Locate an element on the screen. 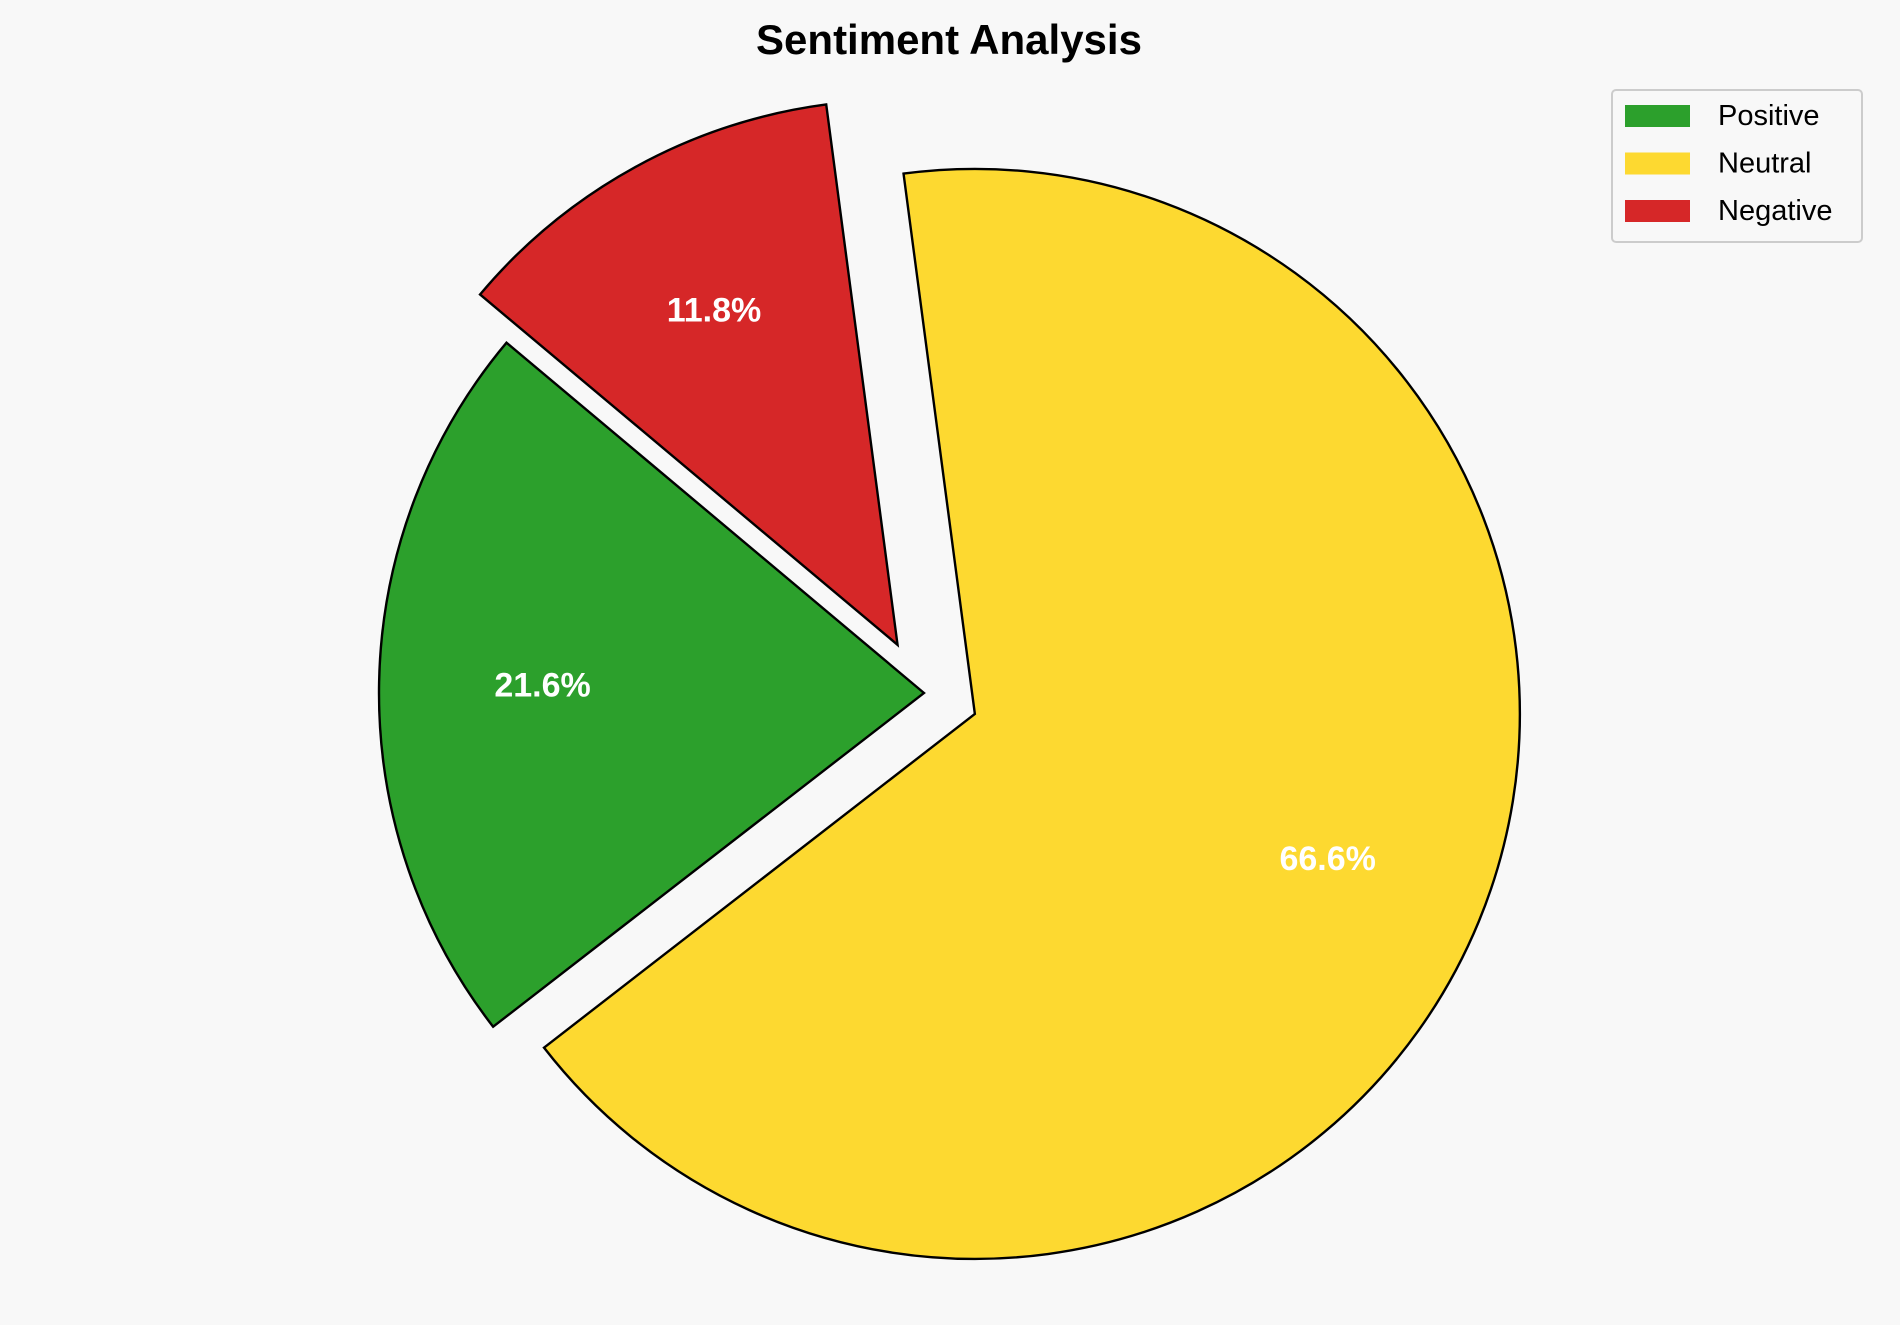  legend-swatch-positive is located at coordinates (1657, 116).